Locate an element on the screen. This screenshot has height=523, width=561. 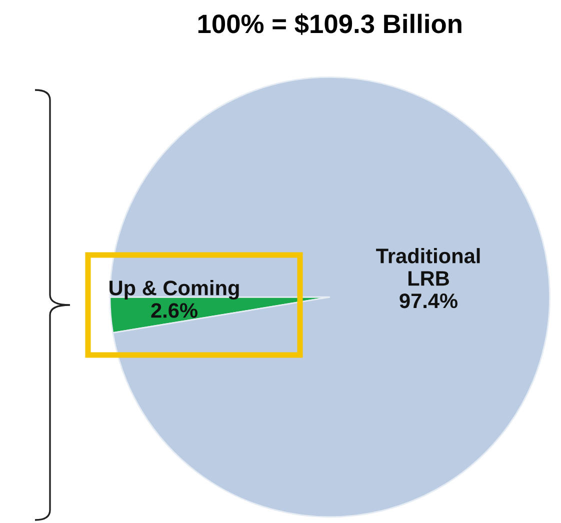
data-label: 2.6% is located at coordinates (174, 310).